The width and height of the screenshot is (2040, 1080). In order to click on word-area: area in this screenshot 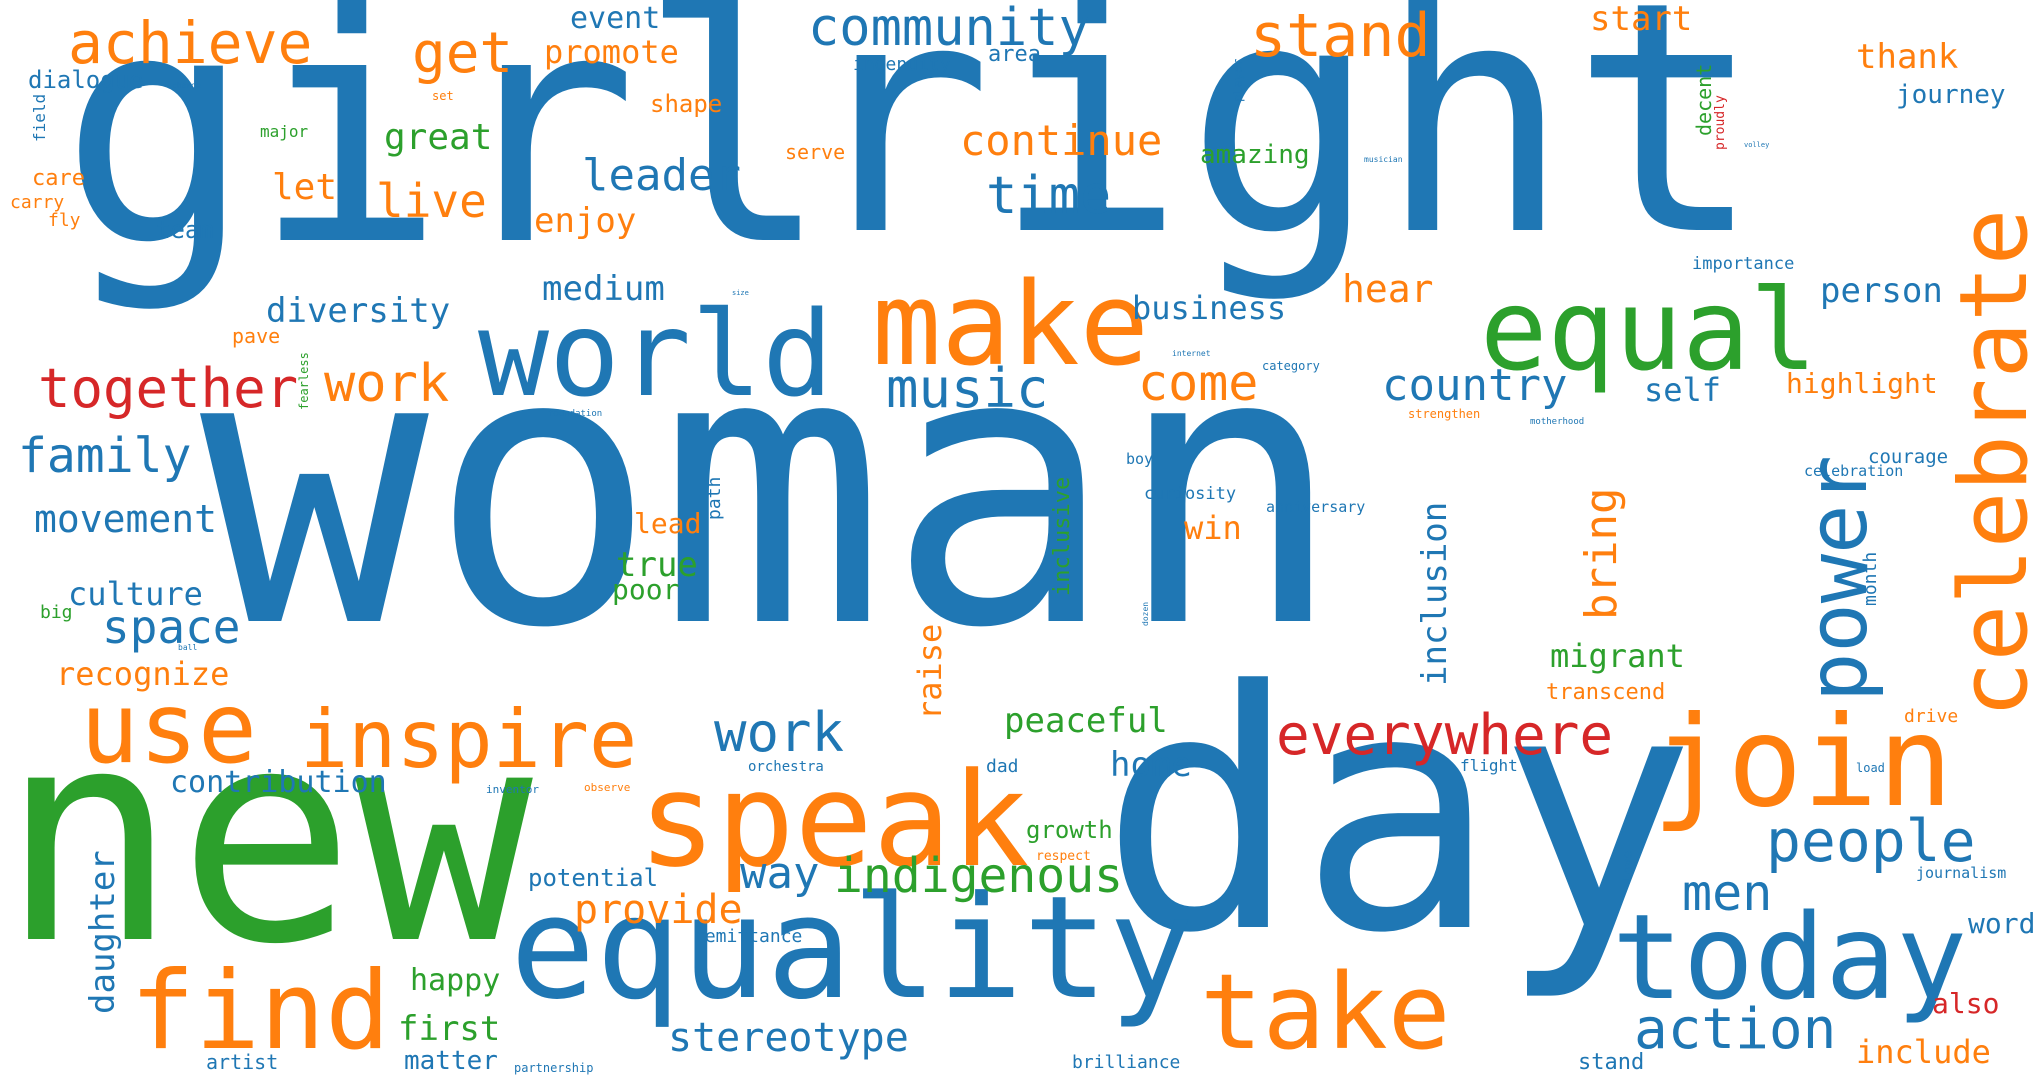, I will do `click(1014, 54)`.